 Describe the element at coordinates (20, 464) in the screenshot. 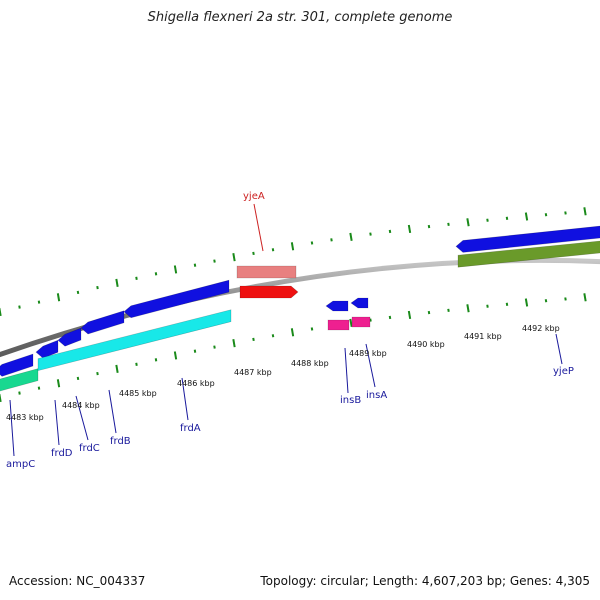

I see `gene-label-ampC: ampC` at that location.